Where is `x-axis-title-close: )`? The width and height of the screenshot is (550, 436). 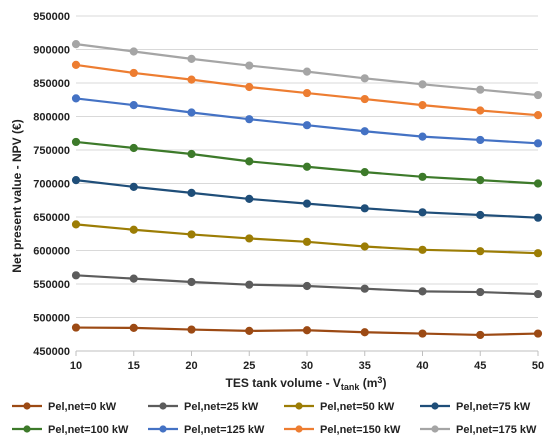
x-axis-title-close: ) is located at coordinates (384, 383).